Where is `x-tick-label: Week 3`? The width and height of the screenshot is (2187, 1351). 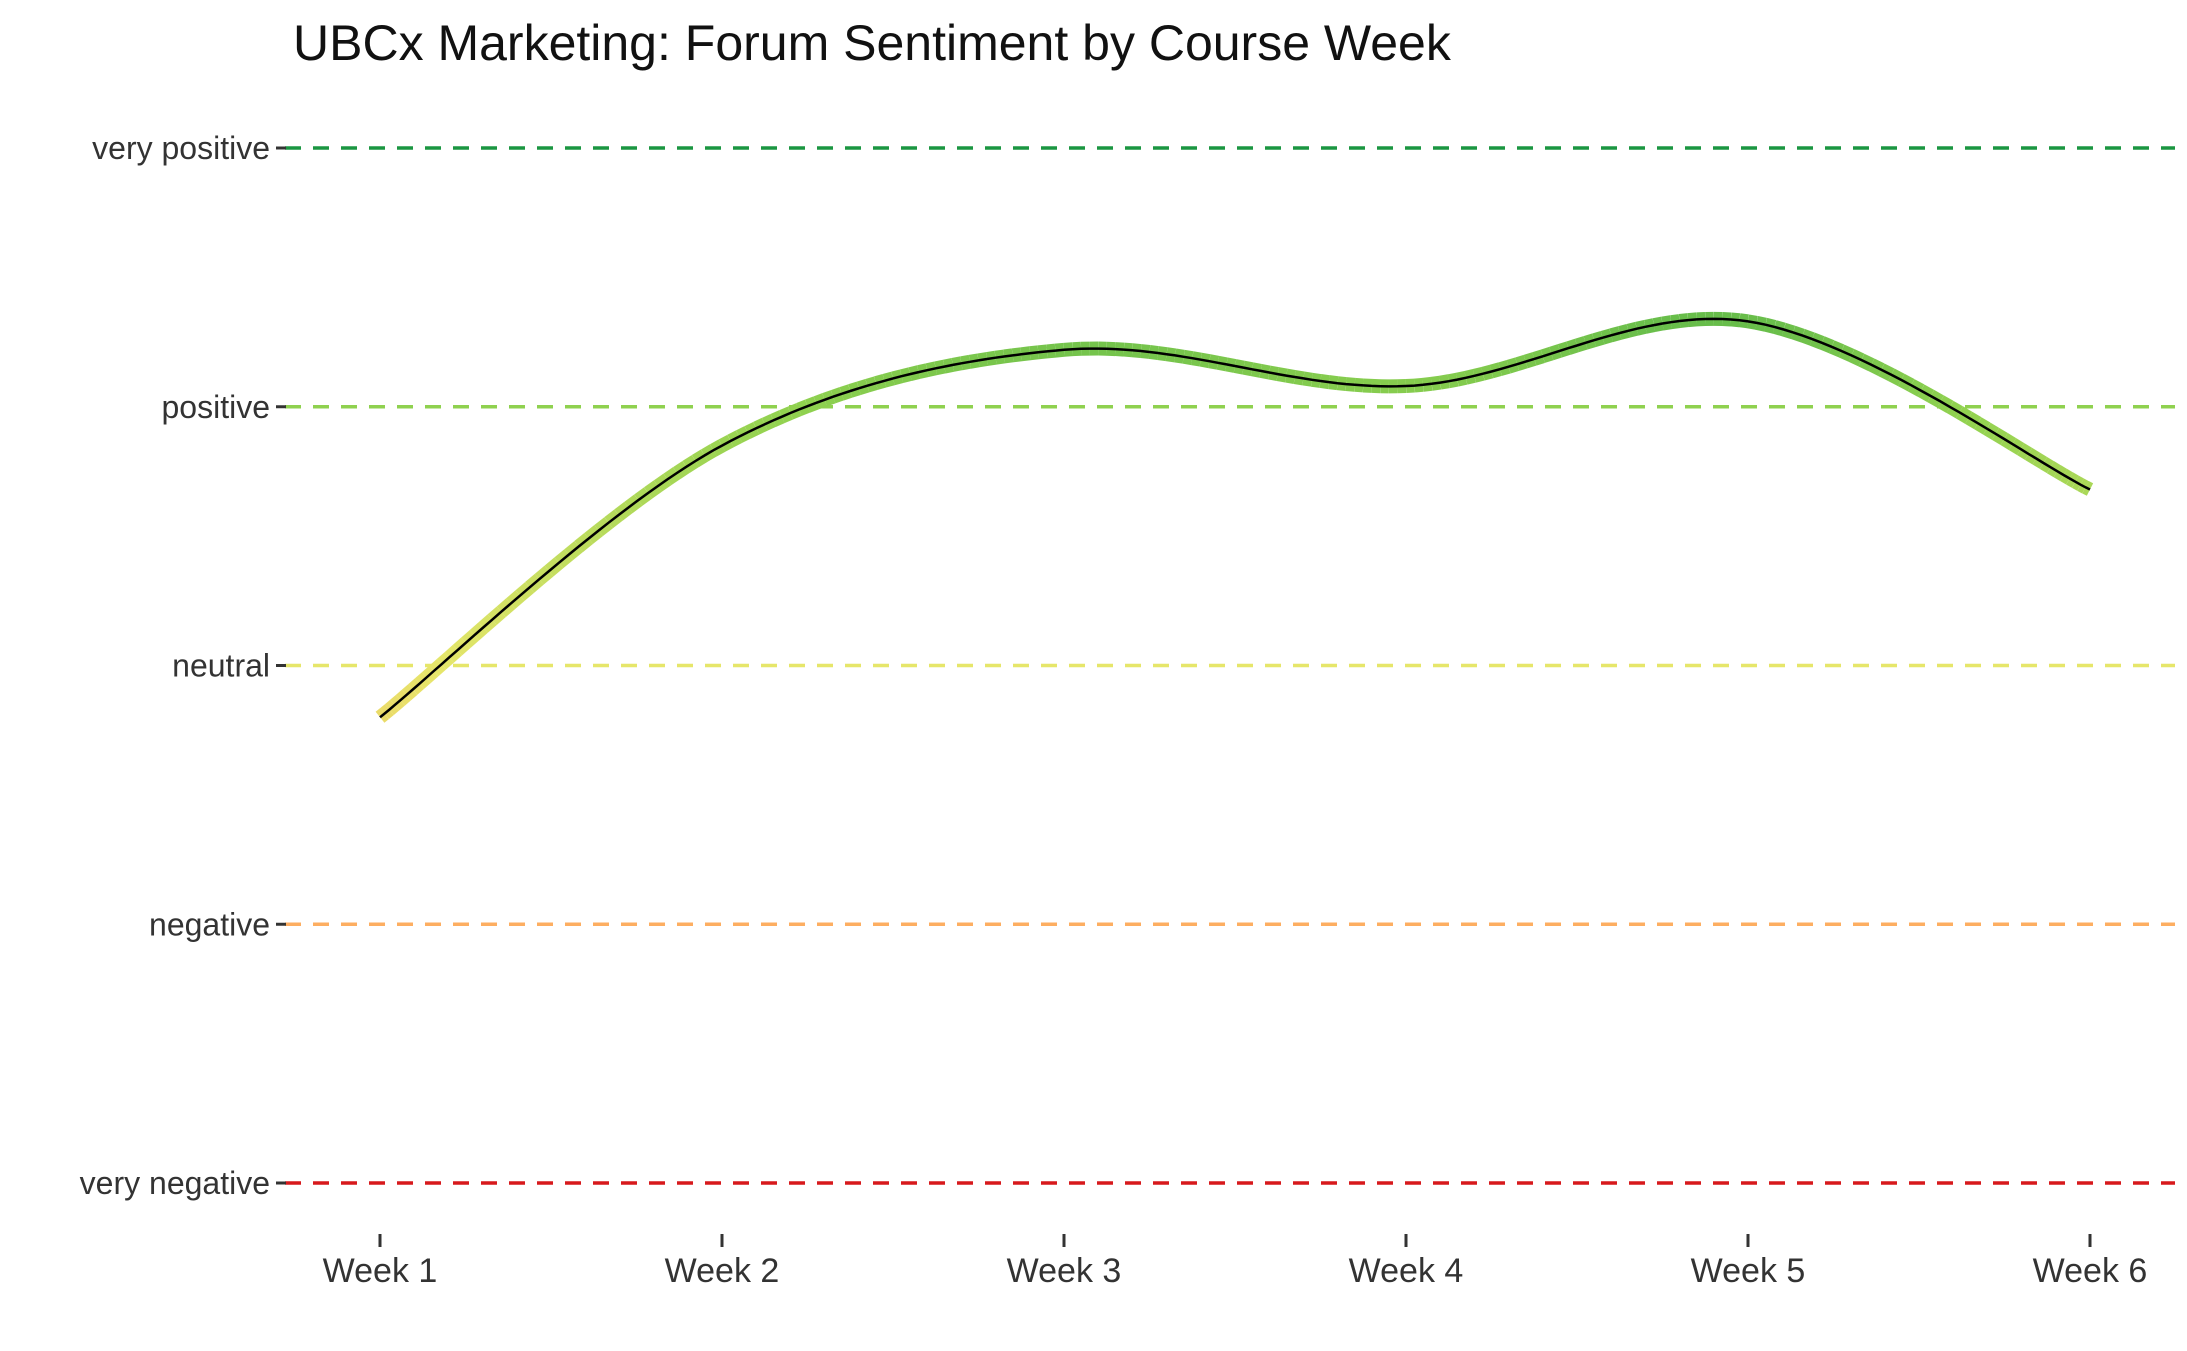 x-tick-label: Week 3 is located at coordinates (1064, 1271).